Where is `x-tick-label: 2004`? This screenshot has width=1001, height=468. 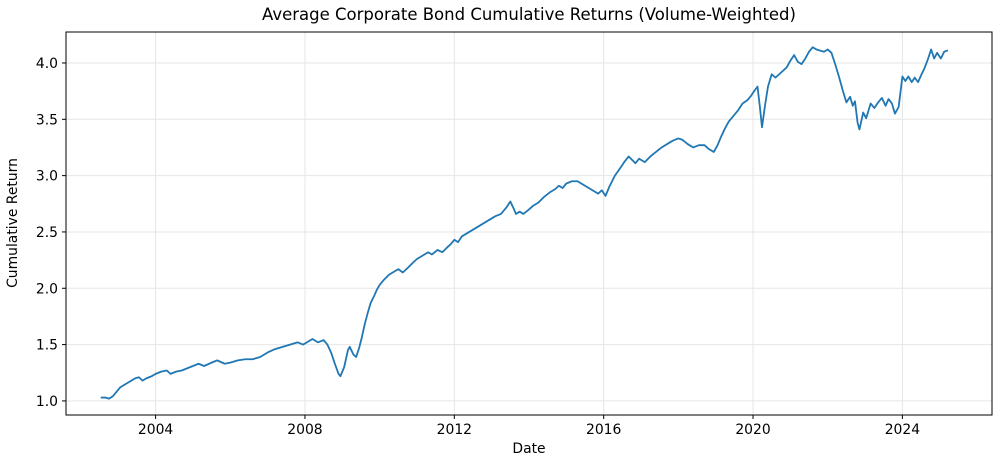
x-tick-label: 2004 is located at coordinates (156, 430).